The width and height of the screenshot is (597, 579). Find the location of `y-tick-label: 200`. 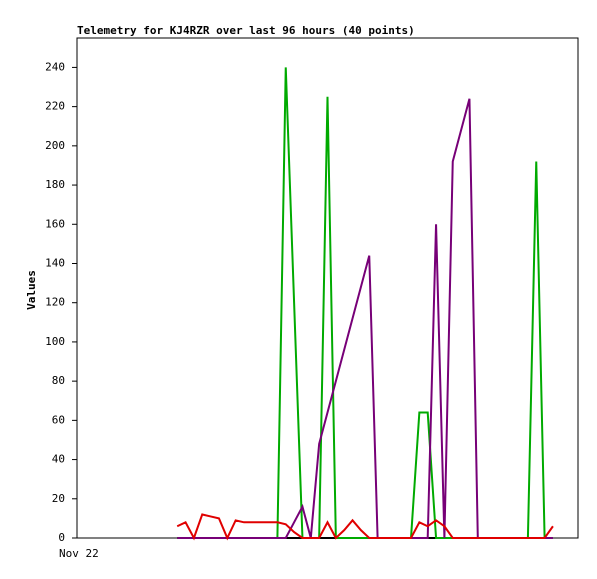

y-tick-label: 200 is located at coordinates (55, 145).